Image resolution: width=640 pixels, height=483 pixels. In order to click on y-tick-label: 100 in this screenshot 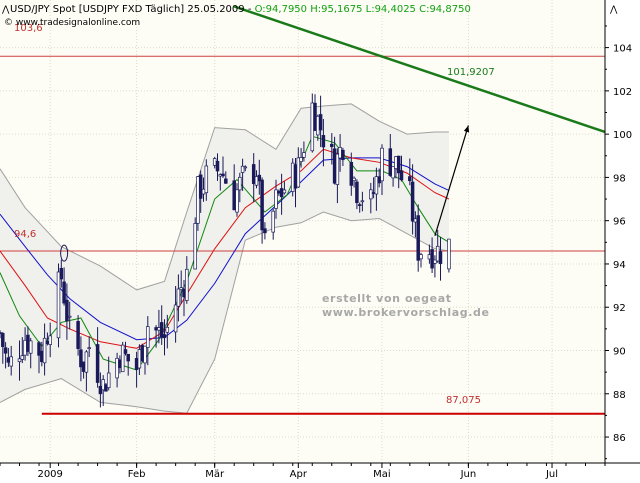, I will do `click(622, 135)`.